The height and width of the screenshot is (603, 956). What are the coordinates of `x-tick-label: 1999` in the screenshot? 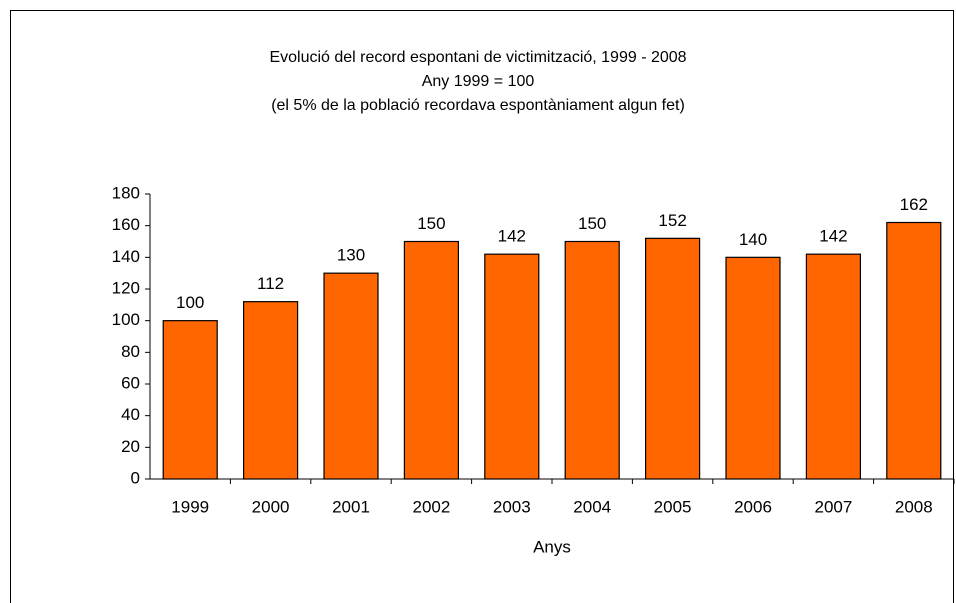 It's located at (190, 506).